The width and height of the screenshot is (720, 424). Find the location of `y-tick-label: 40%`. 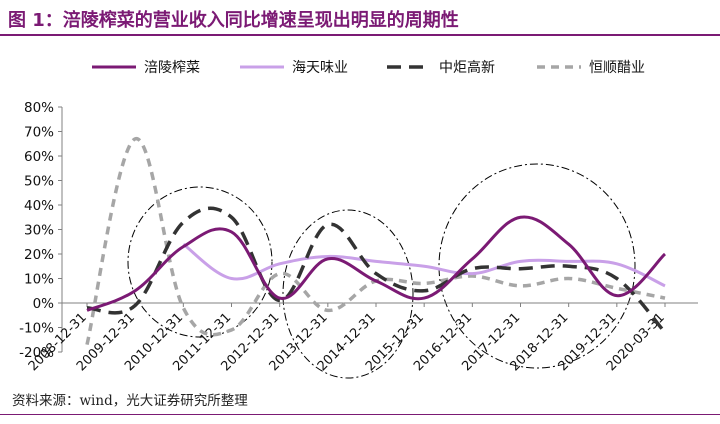

y-tick-label: 40% is located at coordinates (39, 206).